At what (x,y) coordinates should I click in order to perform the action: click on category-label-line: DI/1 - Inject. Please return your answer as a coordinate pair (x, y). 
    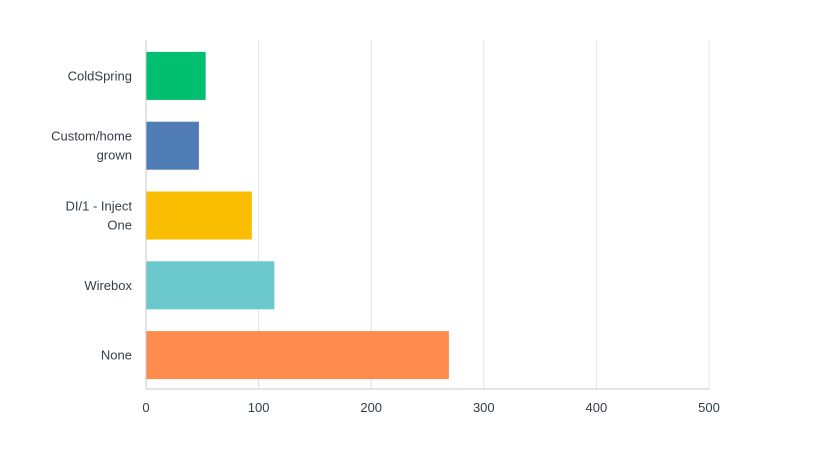
    Looking at the image, I should click on (99, 206).